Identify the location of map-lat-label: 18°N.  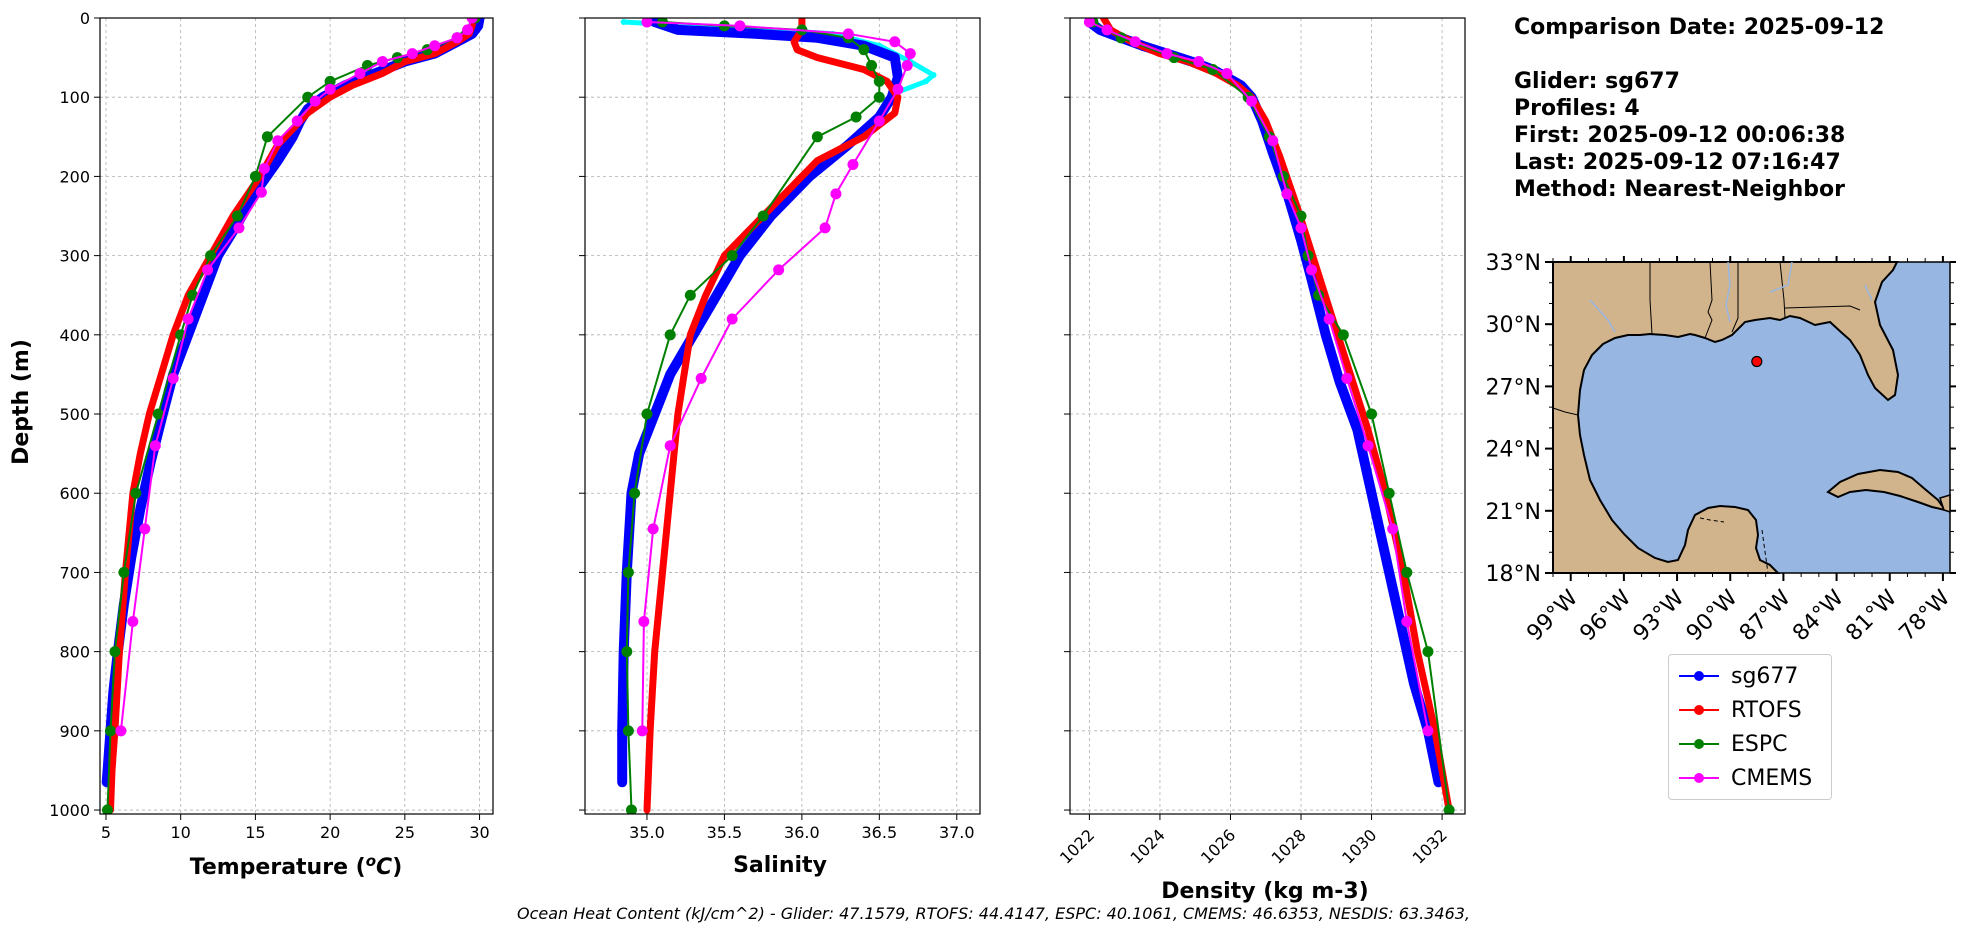
(1513, 574).